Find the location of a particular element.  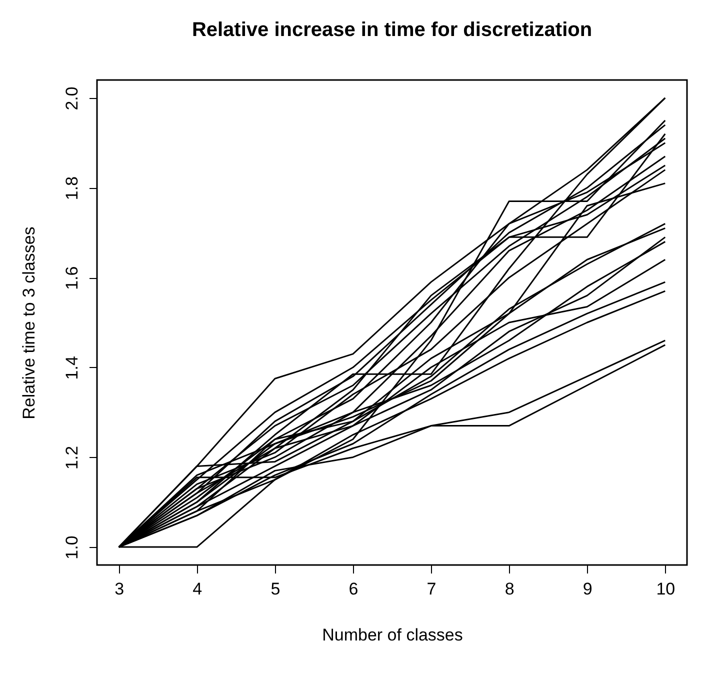

y-tick-label: 1.0 is located at coordinates (72, 548).